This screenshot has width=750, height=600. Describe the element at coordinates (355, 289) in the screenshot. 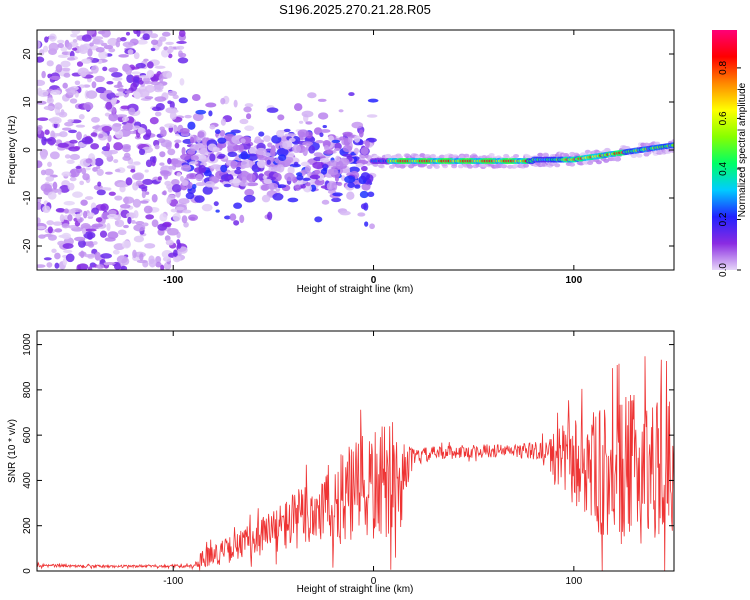

I see `spectrogram-x-label: Height of straight line (km)` at that location.